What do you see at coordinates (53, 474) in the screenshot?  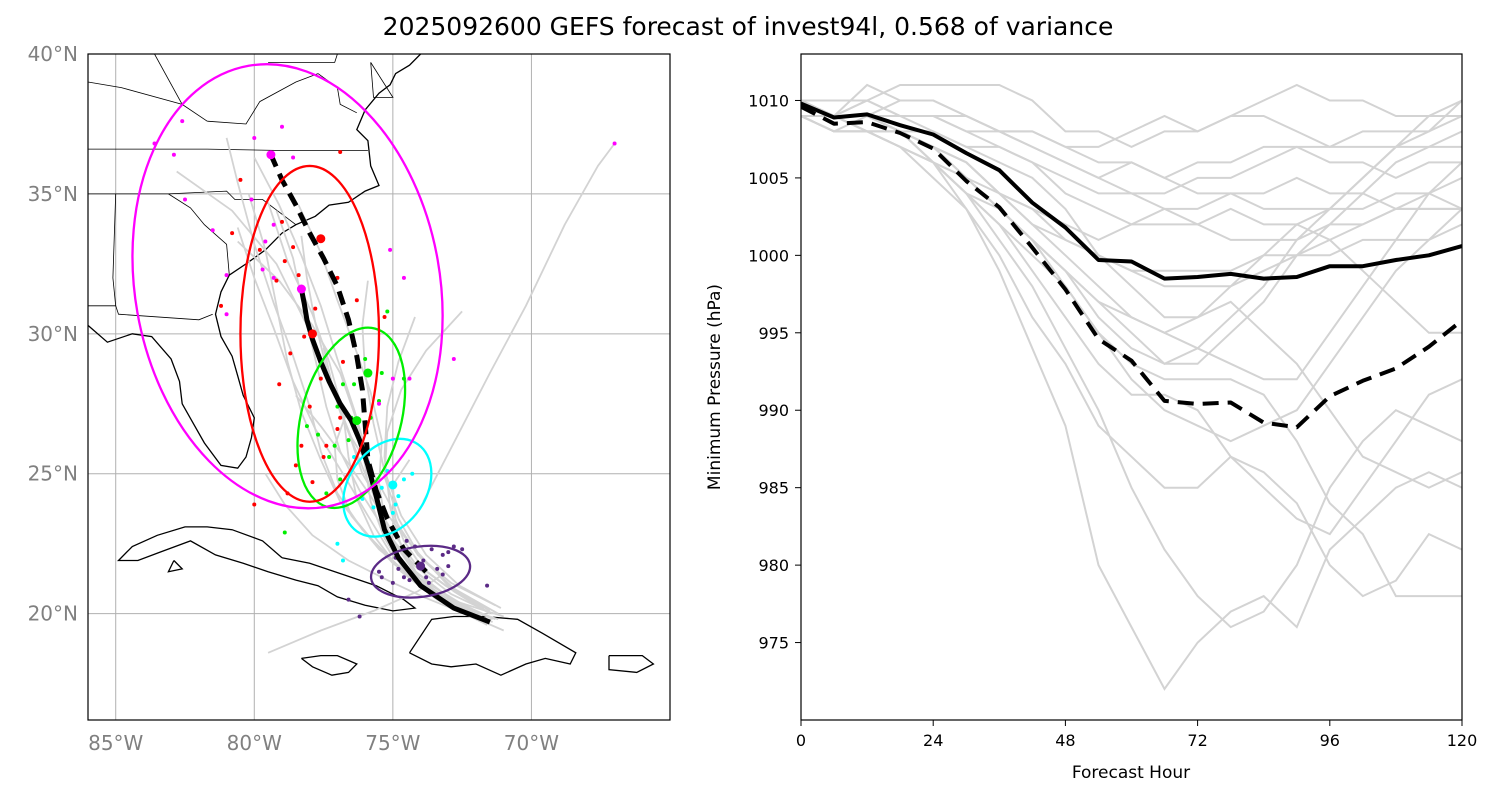 I see `lat-tick-label: 25°N` at bounding box center [53, 474].